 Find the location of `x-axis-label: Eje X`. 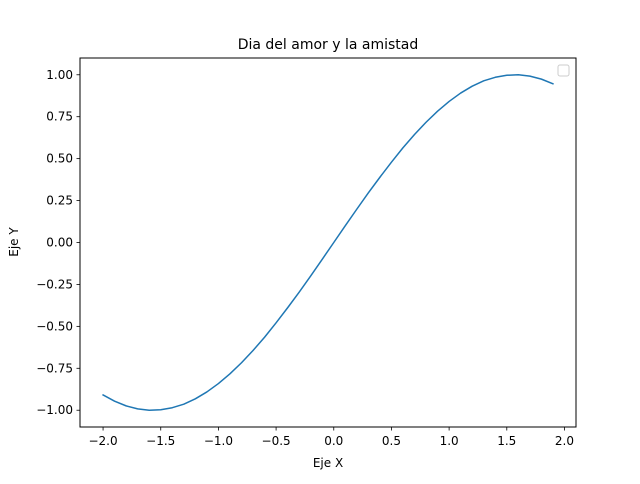

x-axis-label: Eje X is located at coordinates (328, 463).